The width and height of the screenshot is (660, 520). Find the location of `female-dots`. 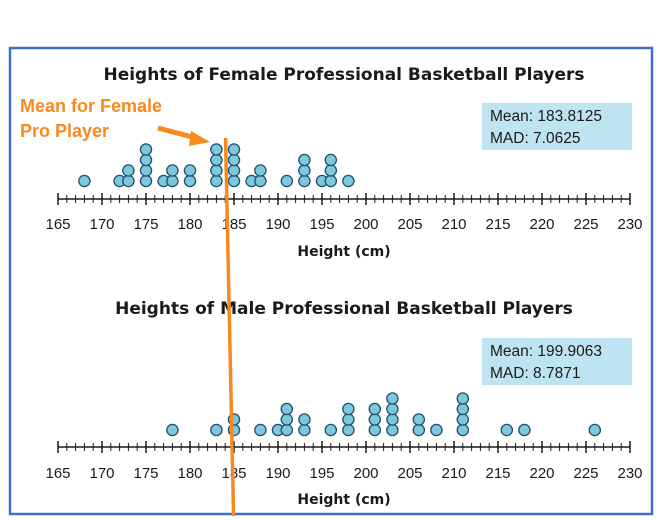

female-dots is located at coordinates (216, 165).